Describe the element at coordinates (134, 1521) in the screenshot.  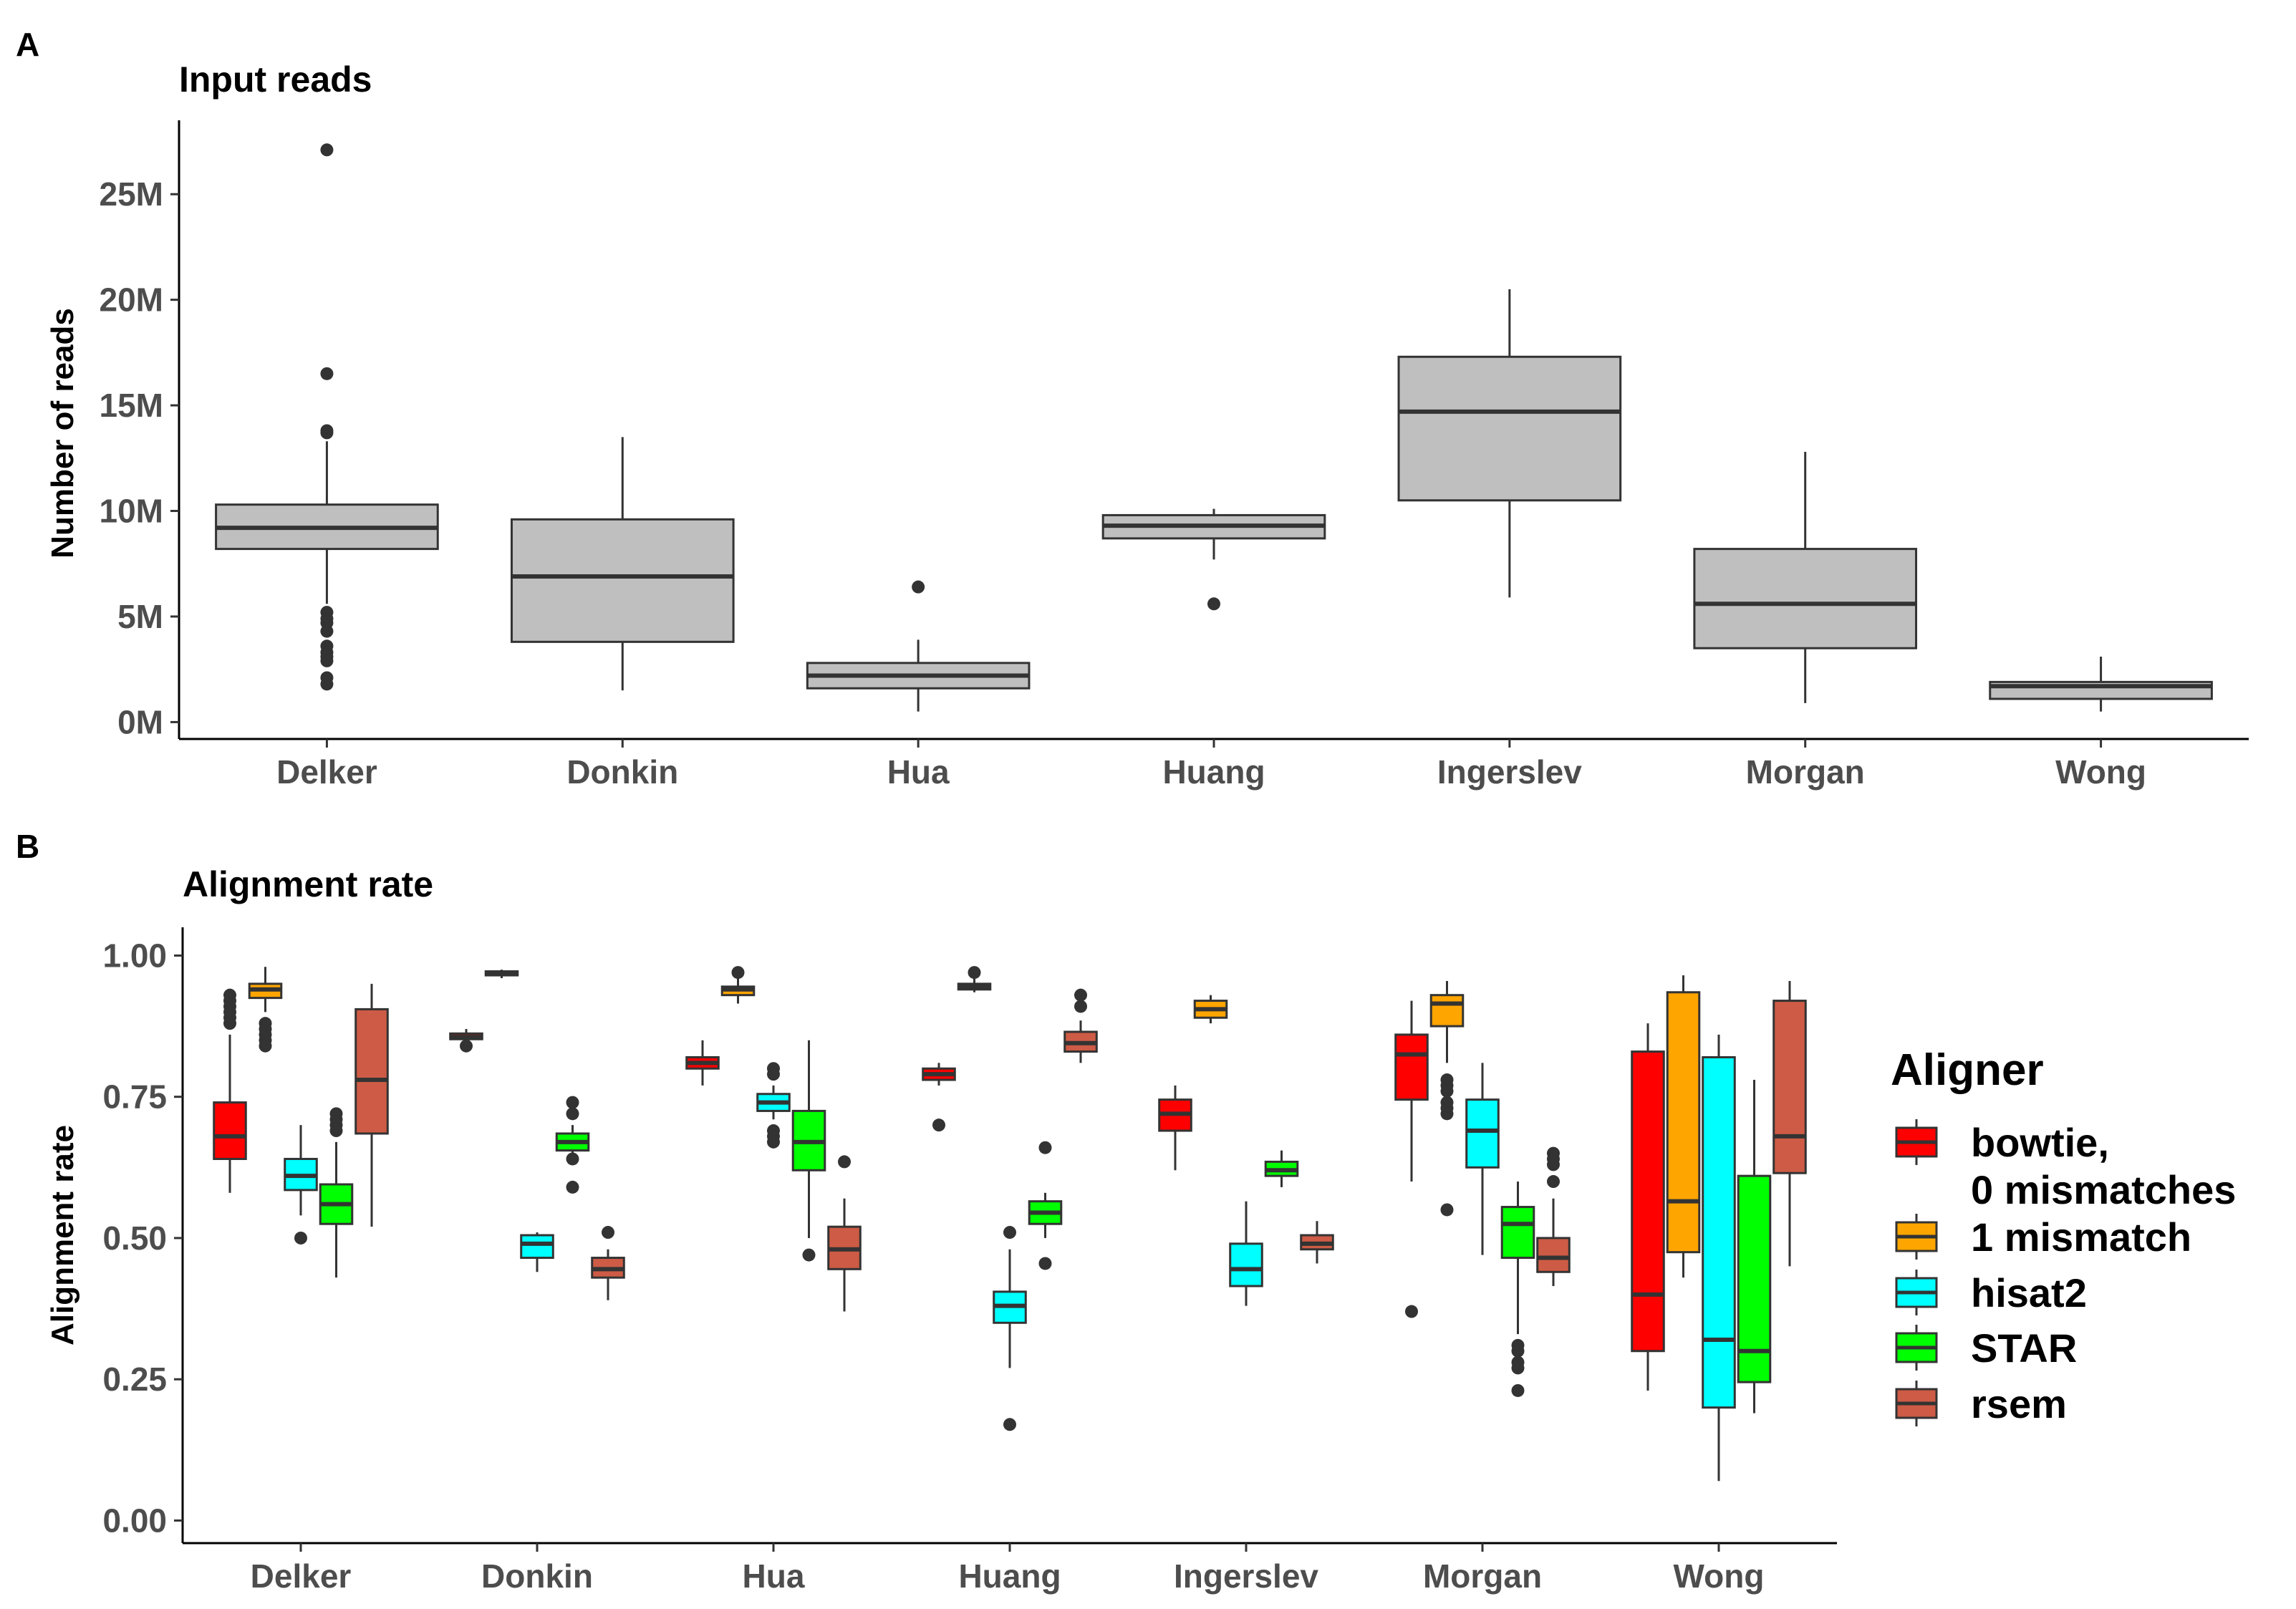
I see `panel-b-y-tick-label: 0.00` at that location.